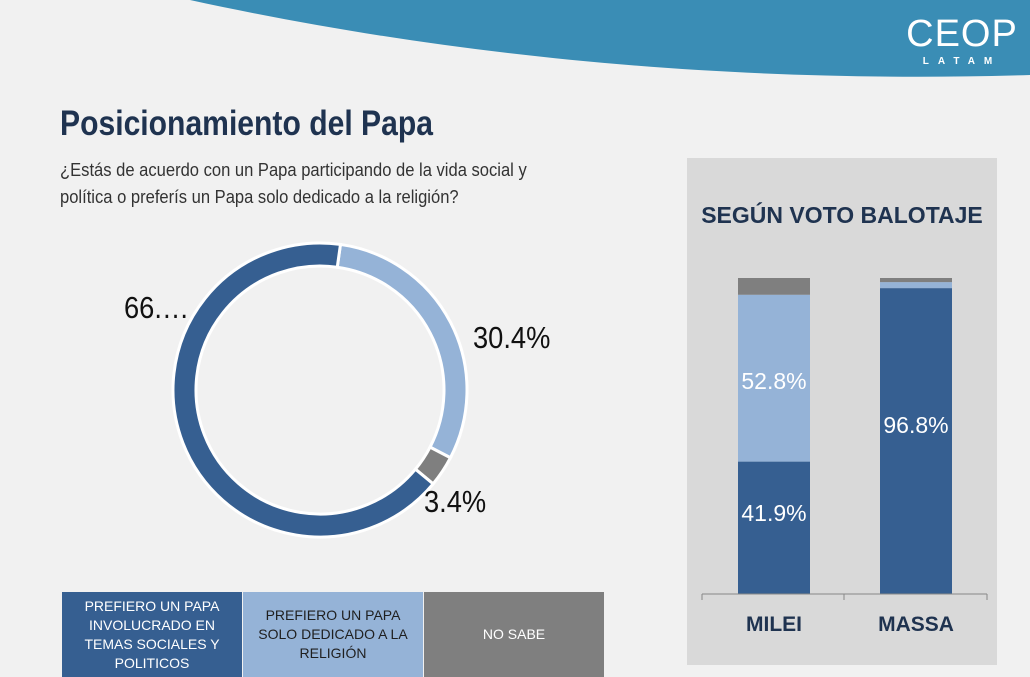 The image size is (1030, 677). Describe the element at coordinates (844, 439) in the screenshot. I see `stacked-bar-chart` at that location.